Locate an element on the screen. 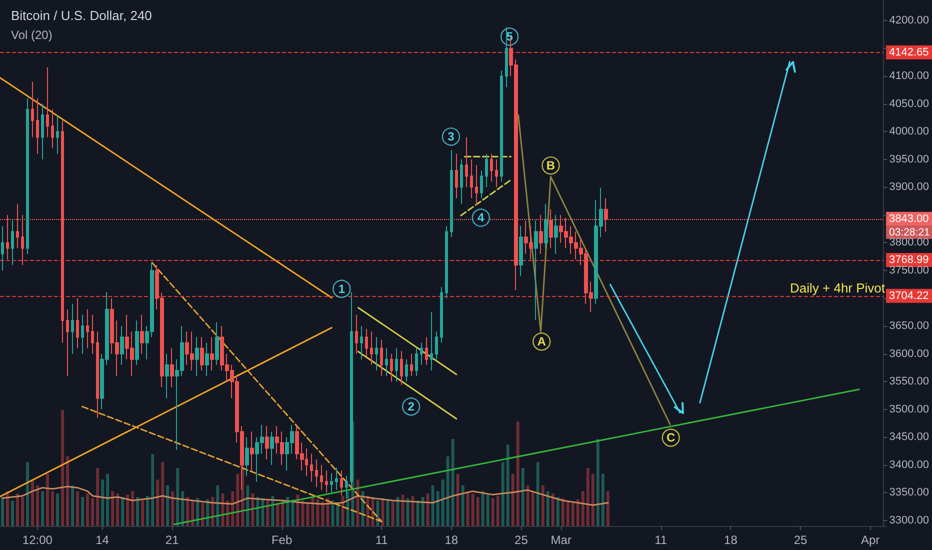  y-tick-label: 3650.00 is located at coordinates (909, 326).